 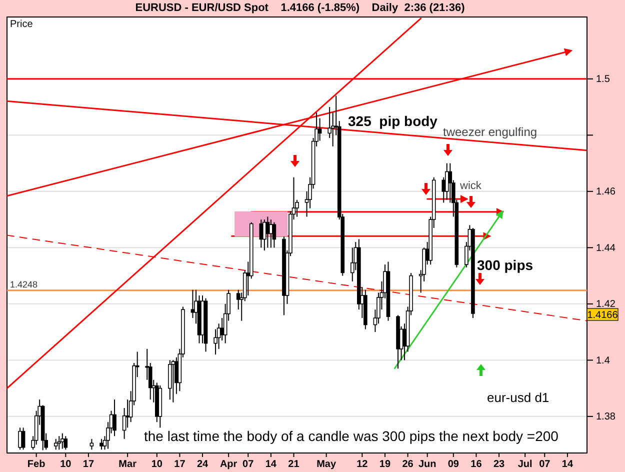 I want to click on text: 1.4166, so click(x=602, y=315).